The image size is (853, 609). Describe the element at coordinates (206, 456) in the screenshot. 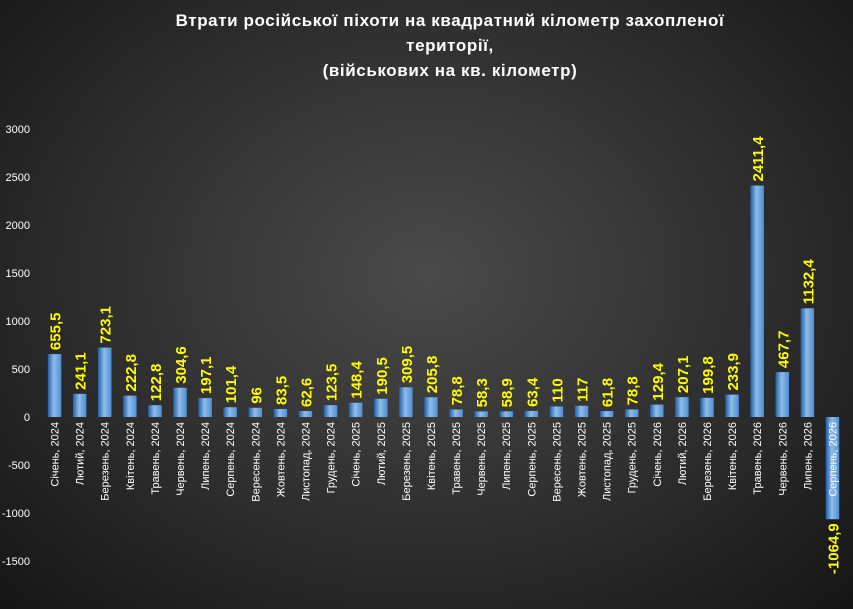

I see `category-label: Липень, 2024` at that location.